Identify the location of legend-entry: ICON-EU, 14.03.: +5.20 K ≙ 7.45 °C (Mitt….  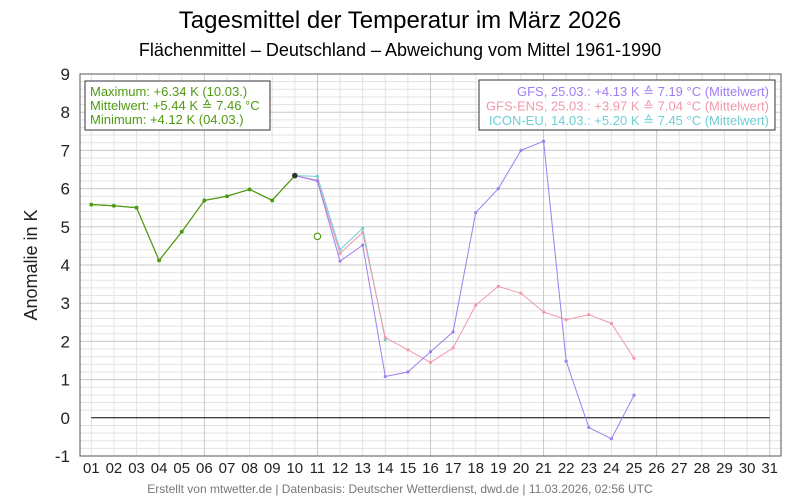
(629, 120).